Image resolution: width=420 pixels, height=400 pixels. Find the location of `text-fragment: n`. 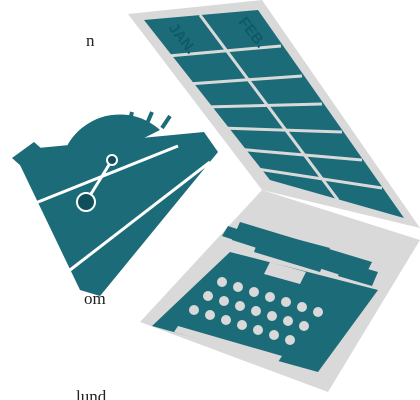

text-fragment: n is located at coordinates (90, 40).